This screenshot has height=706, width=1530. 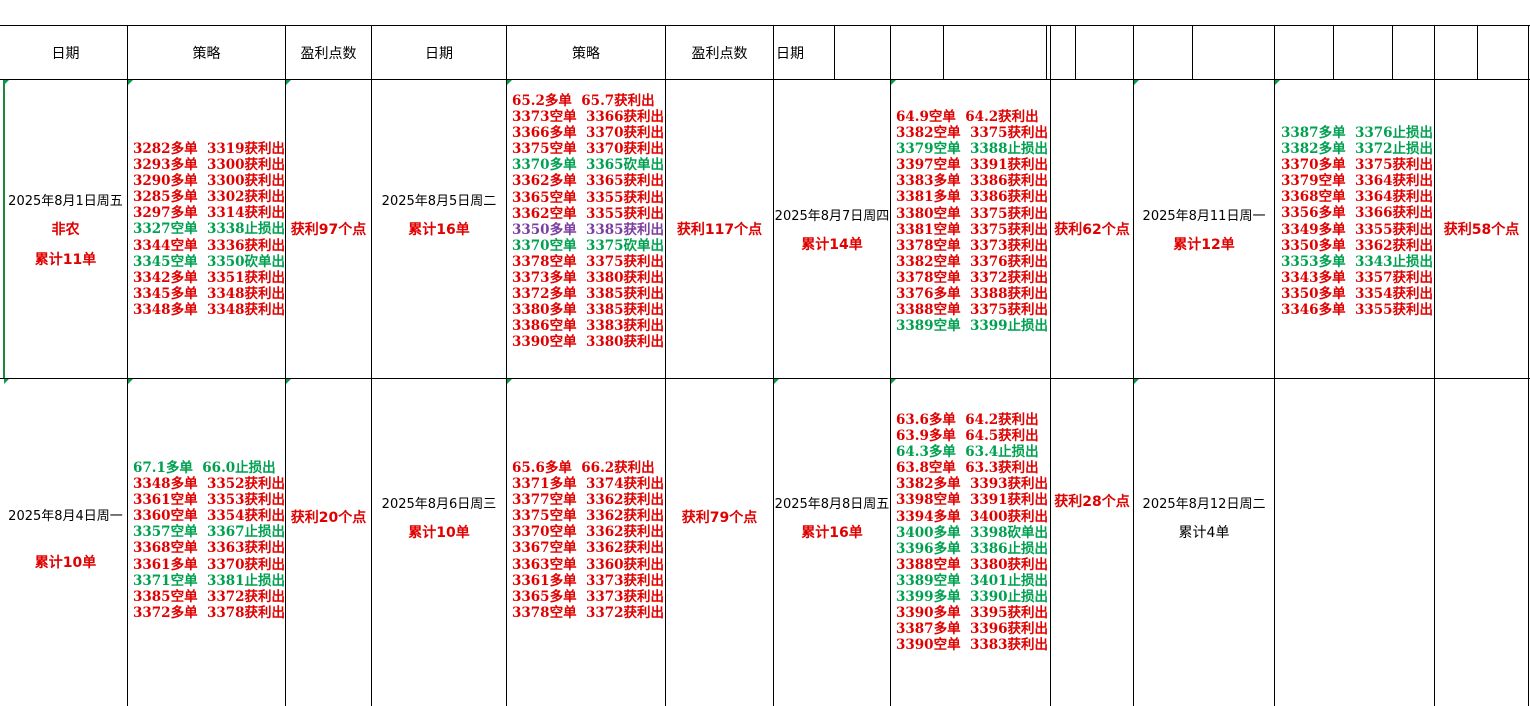 What do you see at coordinates (209, 484) in the screenshot?
I see `strategy-line: 3348多单 3352获利出` at bounding box center [209, 484].